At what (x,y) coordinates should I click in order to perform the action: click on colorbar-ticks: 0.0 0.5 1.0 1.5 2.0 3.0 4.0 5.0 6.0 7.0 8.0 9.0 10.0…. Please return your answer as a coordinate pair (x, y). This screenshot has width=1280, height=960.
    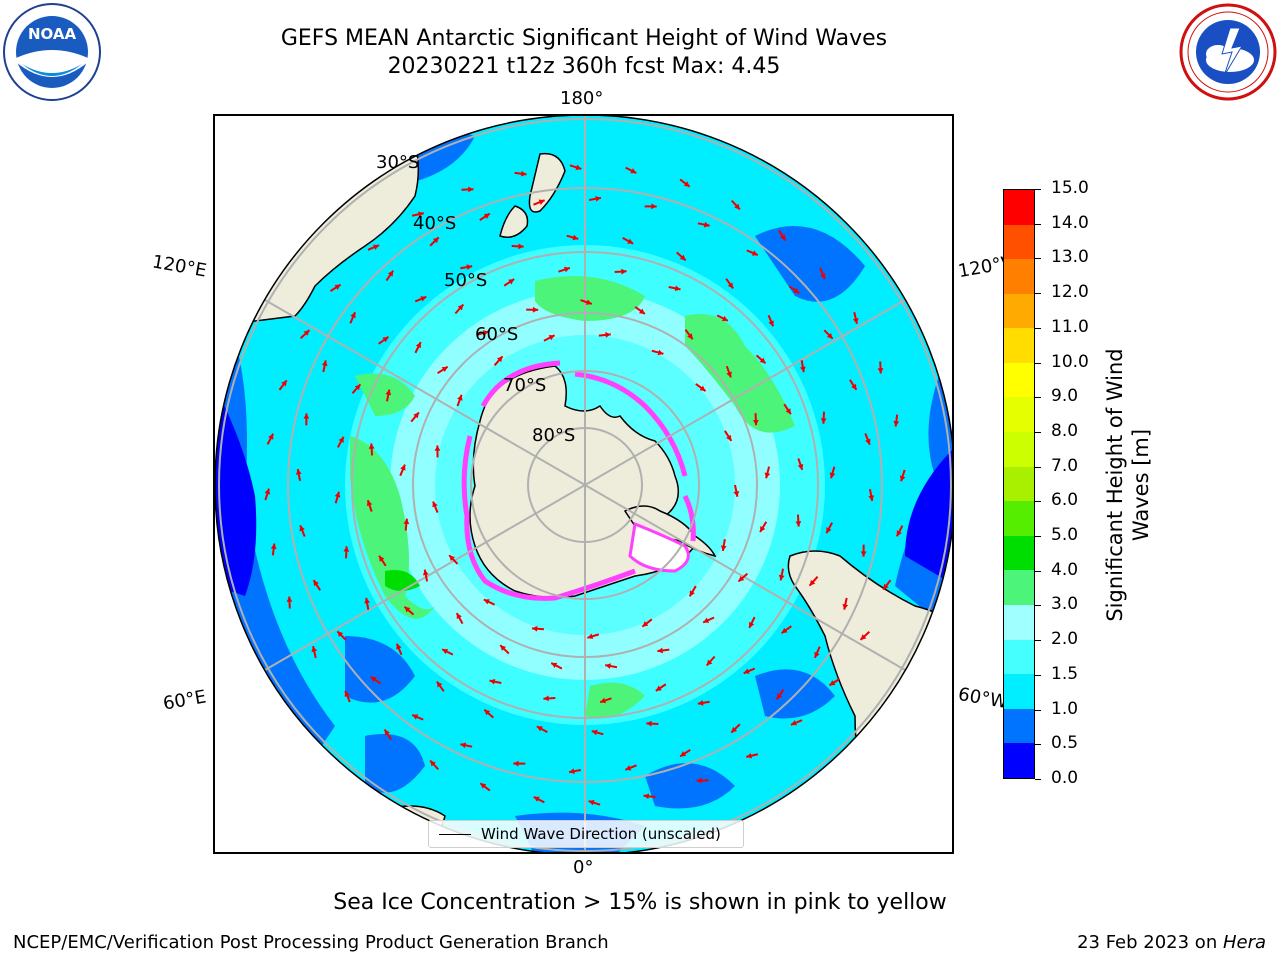
    Looking at the image, I should click on (1075, 483).